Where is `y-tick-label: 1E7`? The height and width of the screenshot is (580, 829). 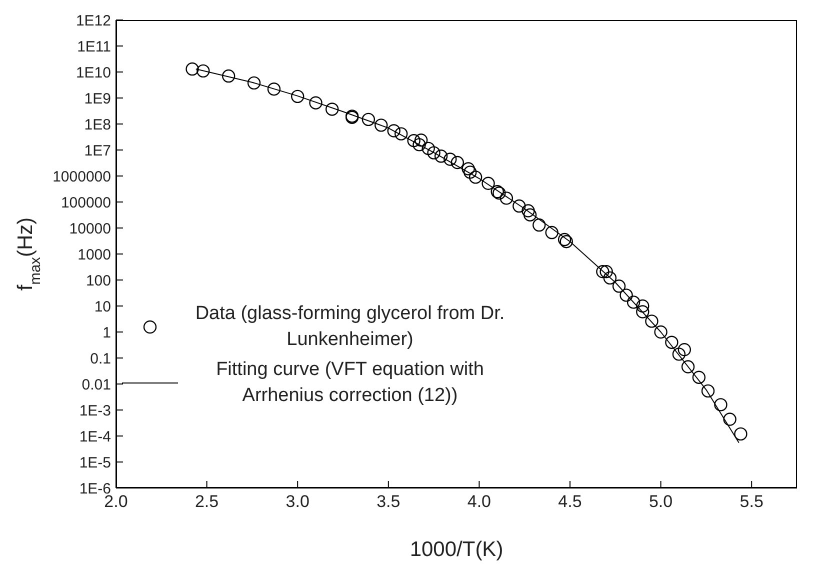 y-tick-label: 1E7 is located at coordinates (97, 151).